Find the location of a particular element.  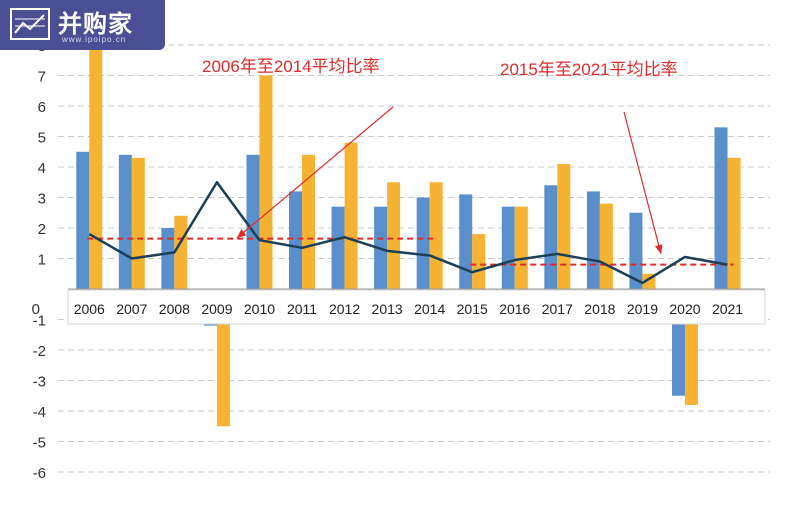

y-tick-label: -4 is located at coordinates (39, 412).